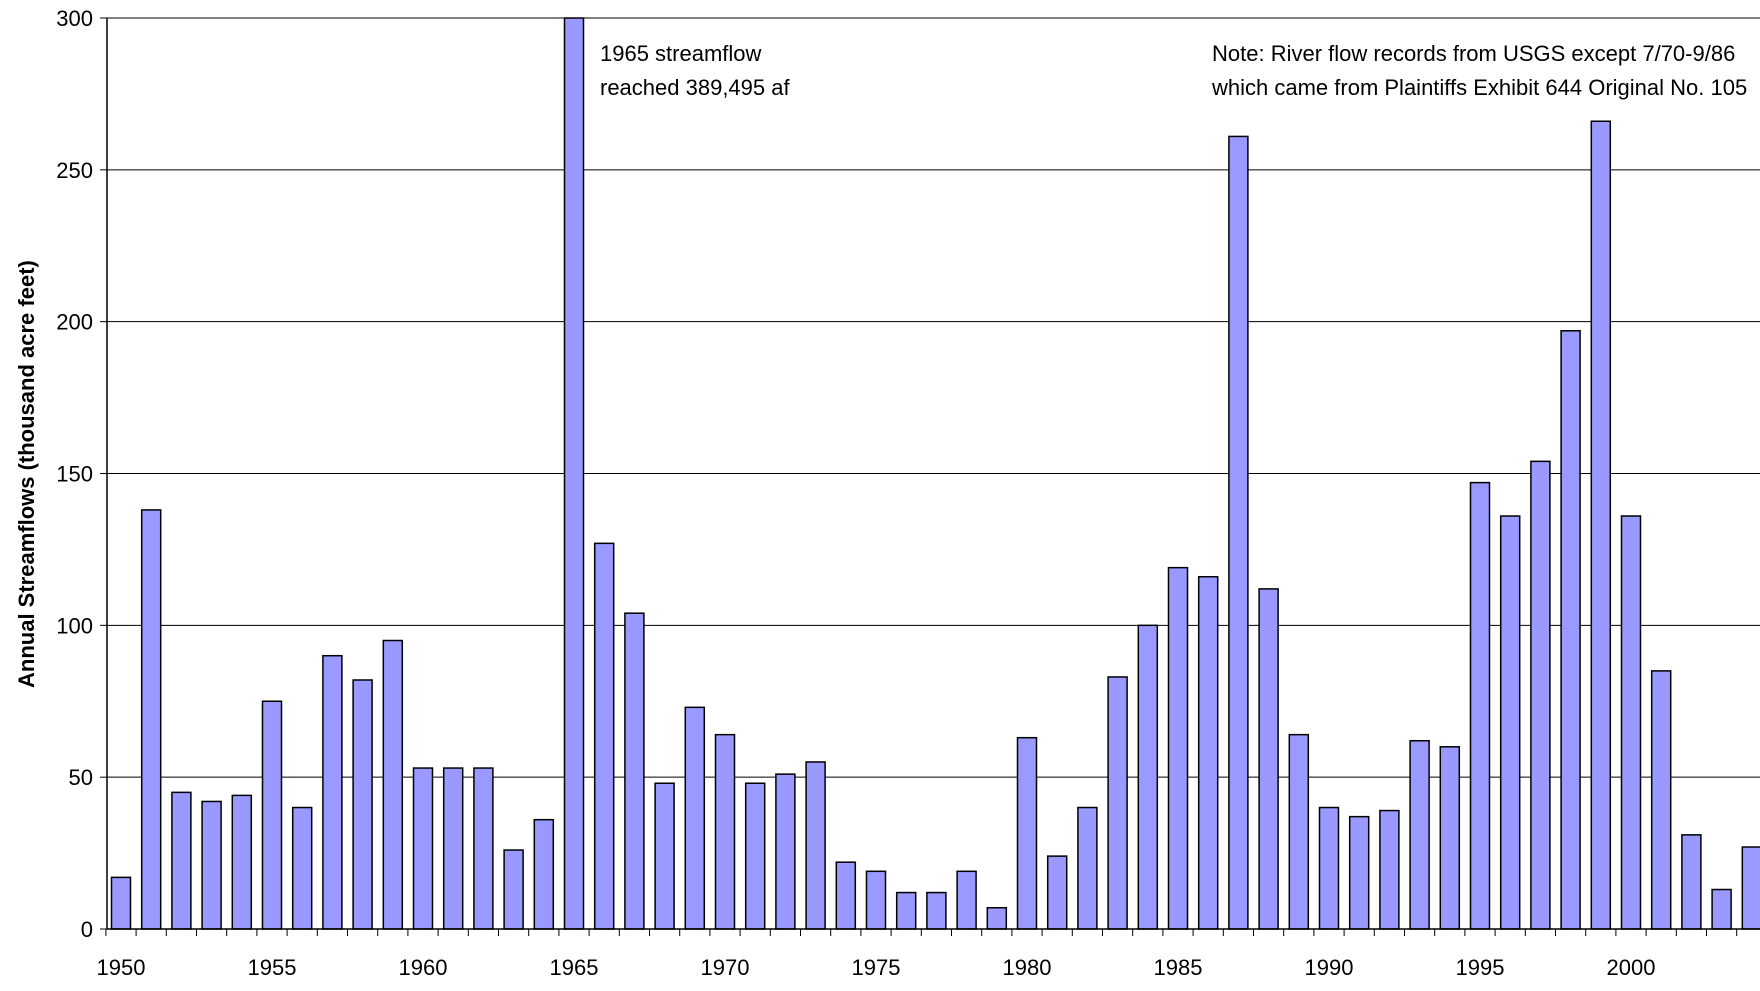 The height and width of the screenshot is (991, 1760). Describe the element at coordinates (121, 903) in the screenshot. I see `bar-1950` at that location.